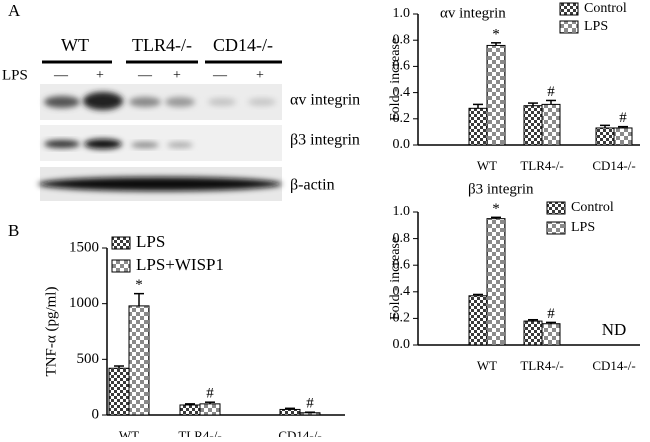 The height and width of the screenshot is (442, 650). What do you see at coordinates (312, 185) in the screenshot?
I see `blot-row-label: β-actin` at bounding box center [312, 185].